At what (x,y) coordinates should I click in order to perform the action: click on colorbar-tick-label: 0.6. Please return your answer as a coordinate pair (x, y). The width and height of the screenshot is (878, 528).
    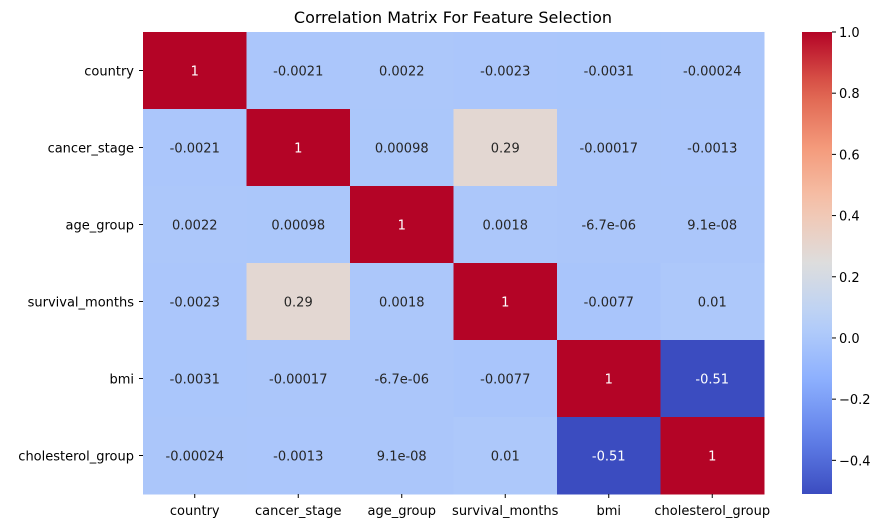
    Looking at the image, I should click on (849, 155).